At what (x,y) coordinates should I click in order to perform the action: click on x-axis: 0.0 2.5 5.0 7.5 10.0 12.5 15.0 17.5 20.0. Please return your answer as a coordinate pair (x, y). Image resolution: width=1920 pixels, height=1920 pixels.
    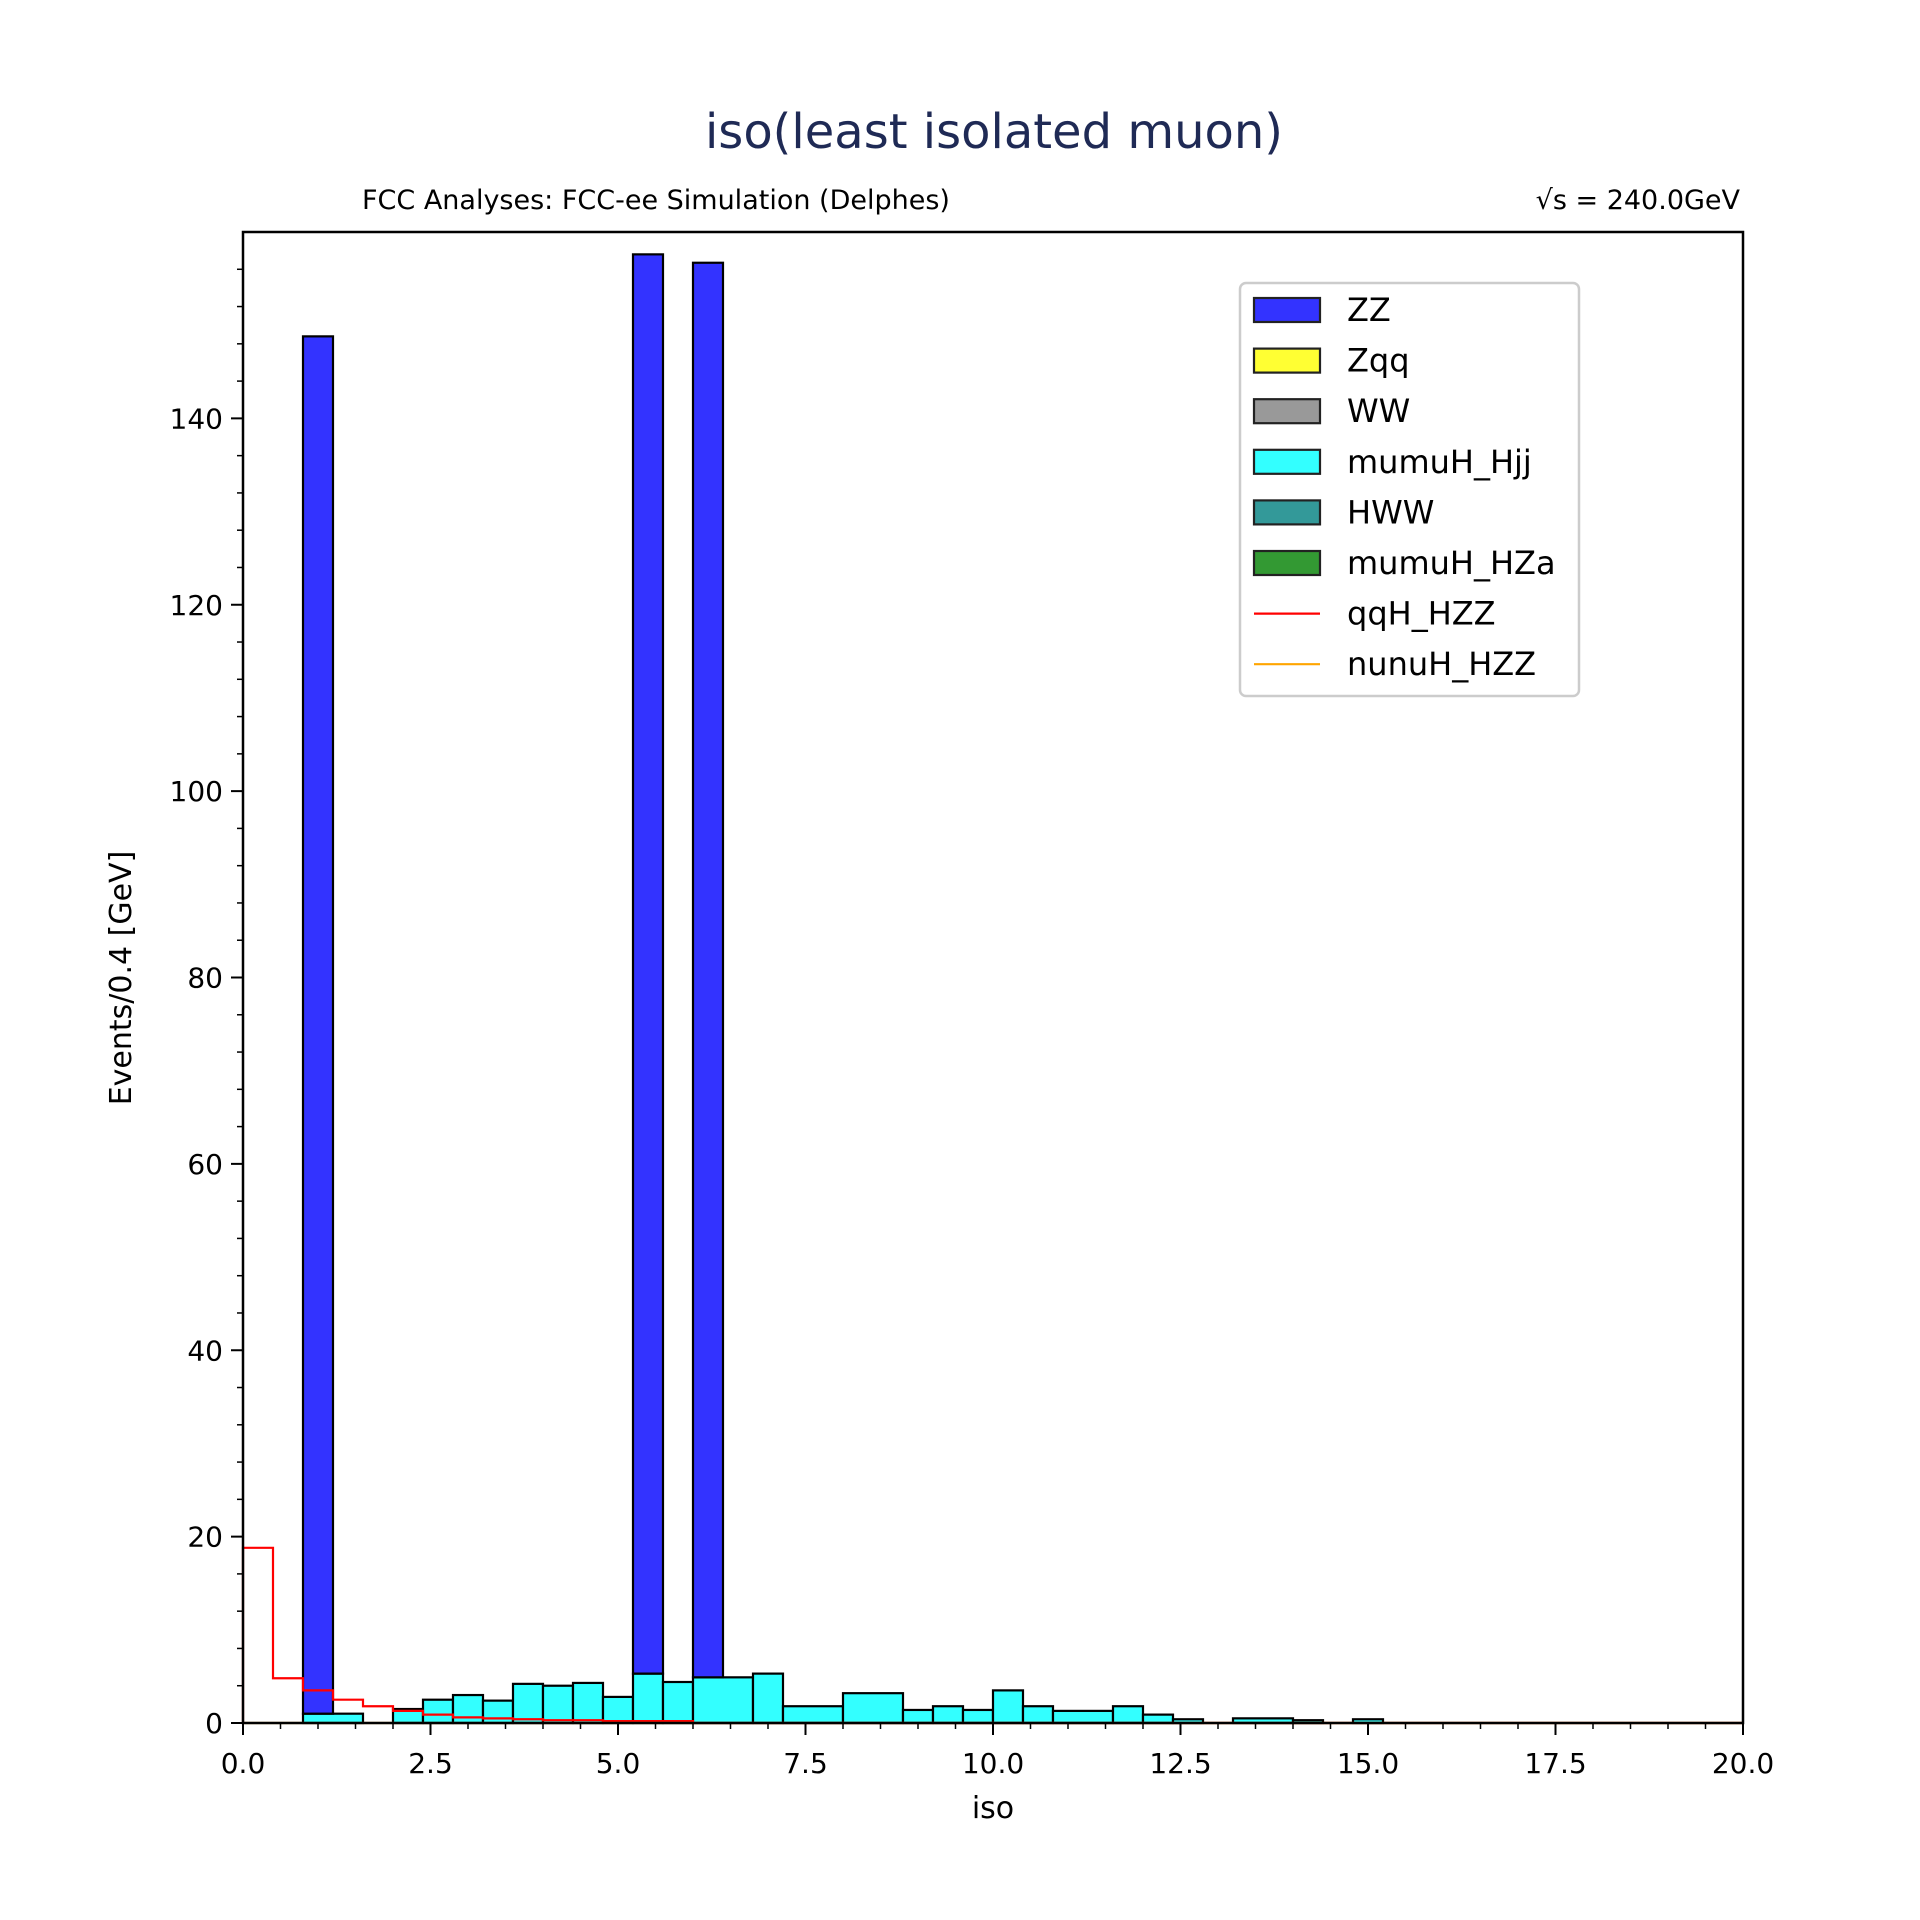
    Looking at the image, I should click on (997, 1751).